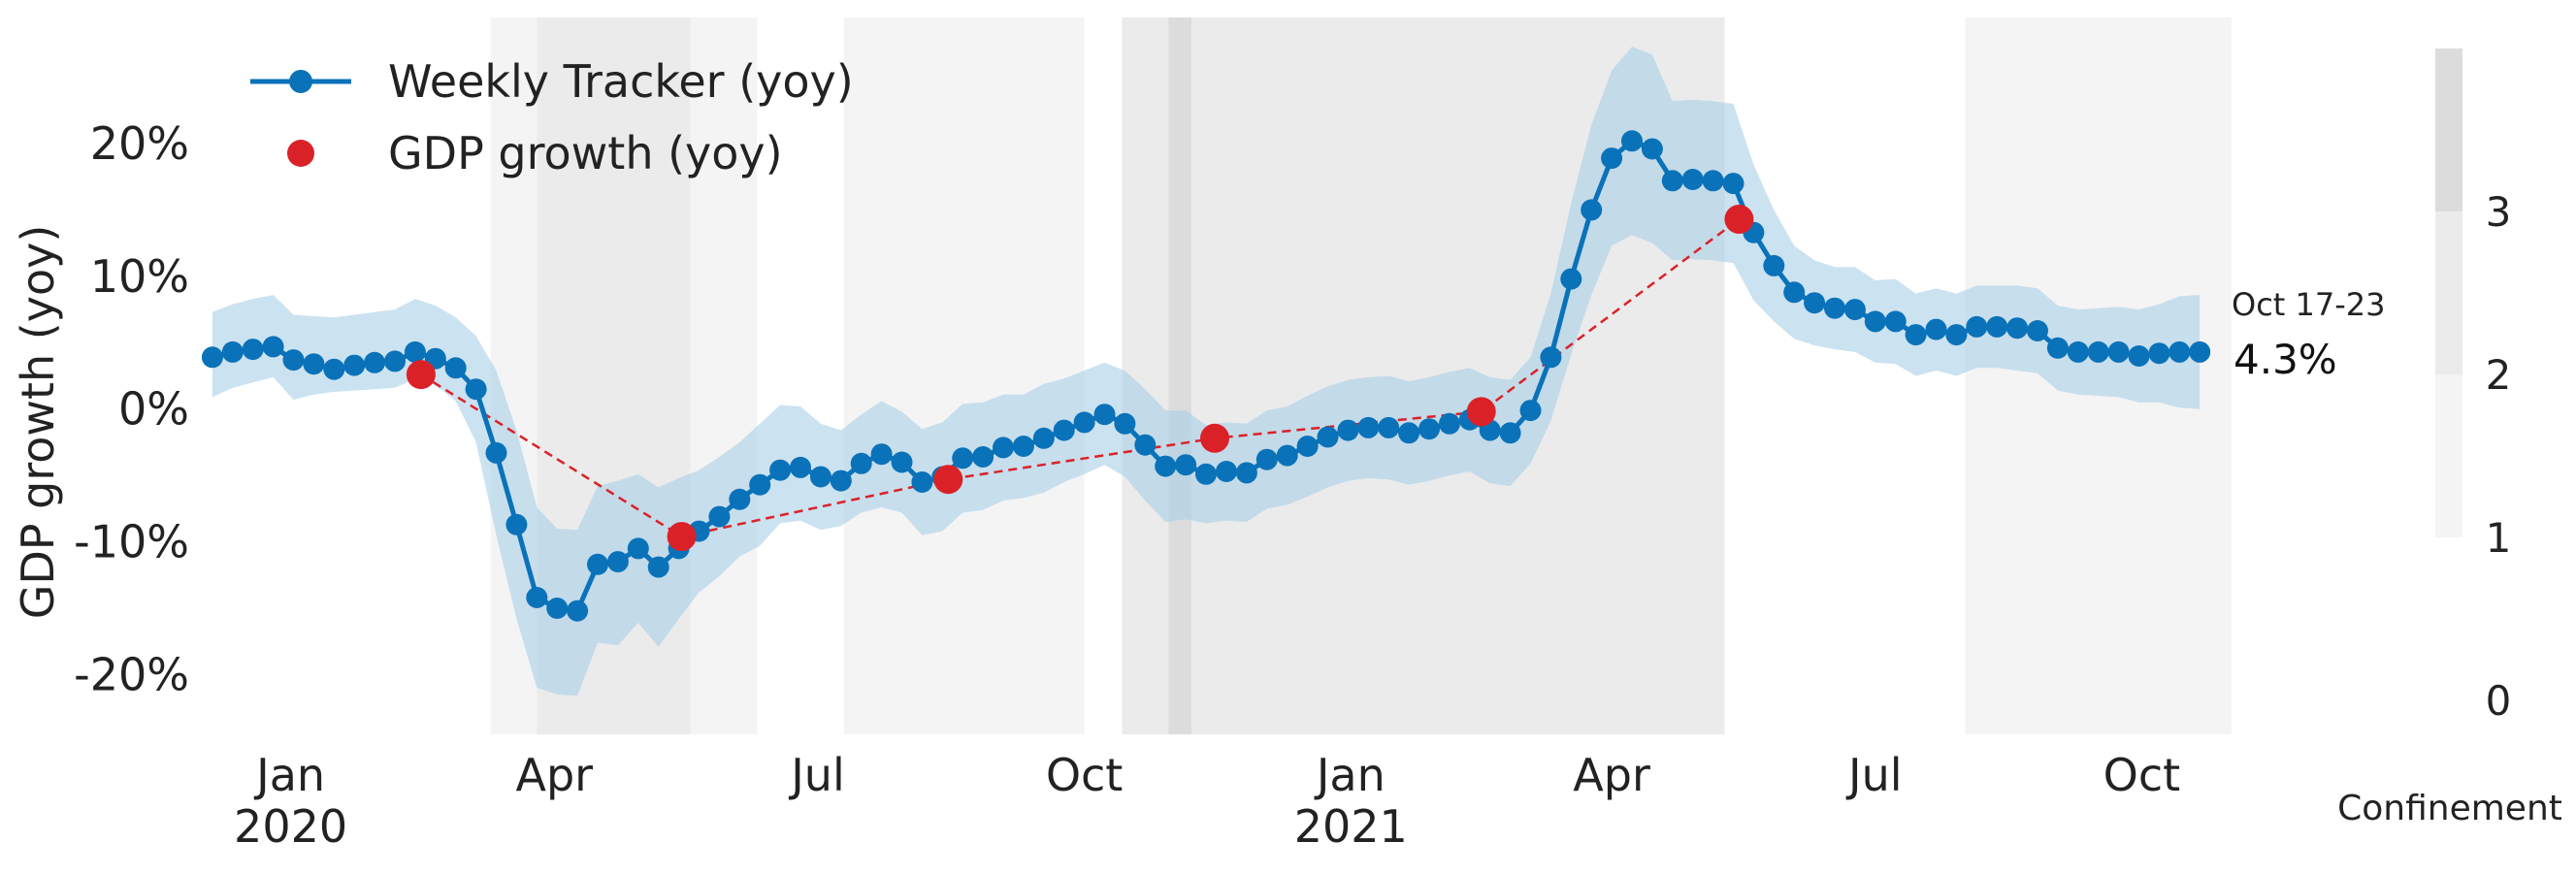 The width and height of the screenshot is (2576, 874). What do you see at coordinates (585, 153) in the screenshot?
I see `legend-gdp-label: GDP growth (yoy)` at bounding box center [585, 153].